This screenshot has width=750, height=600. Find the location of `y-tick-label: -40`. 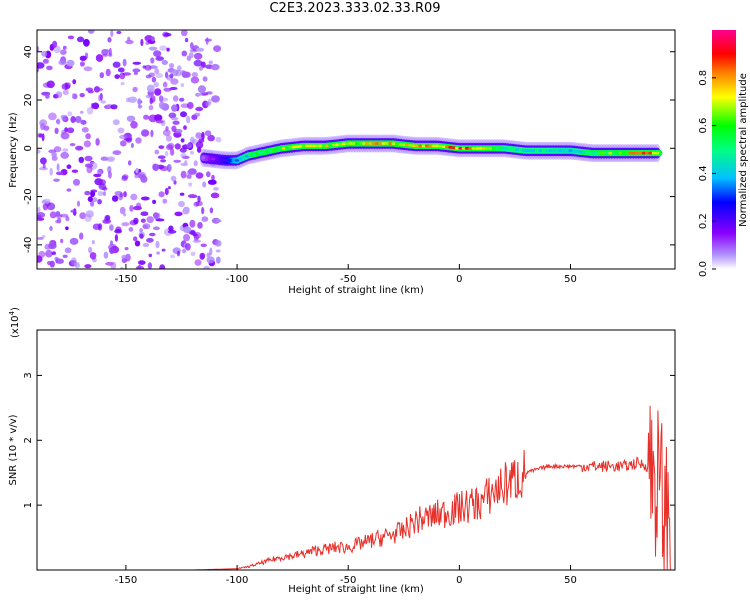

y-tick-label: -40 is located at coordinates (28, 245).